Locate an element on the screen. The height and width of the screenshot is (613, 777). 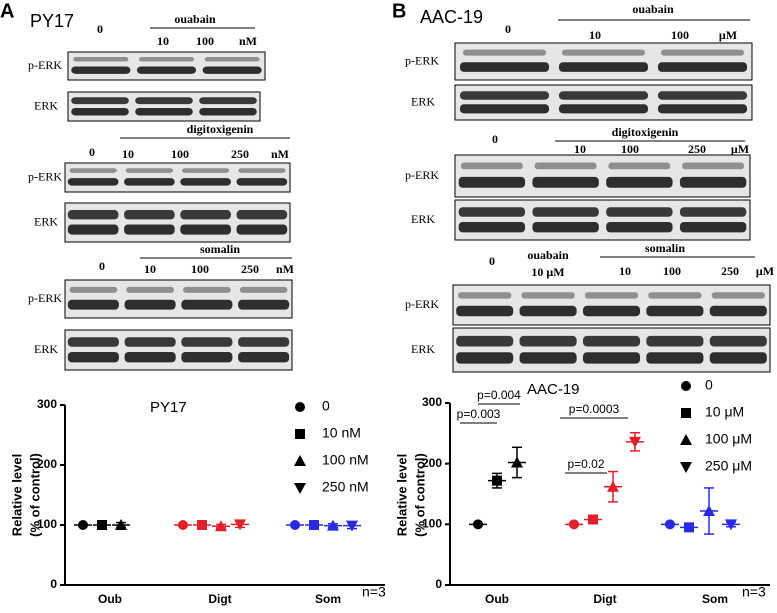
x-tick-label: Oub is located at coordinates (497, 599).